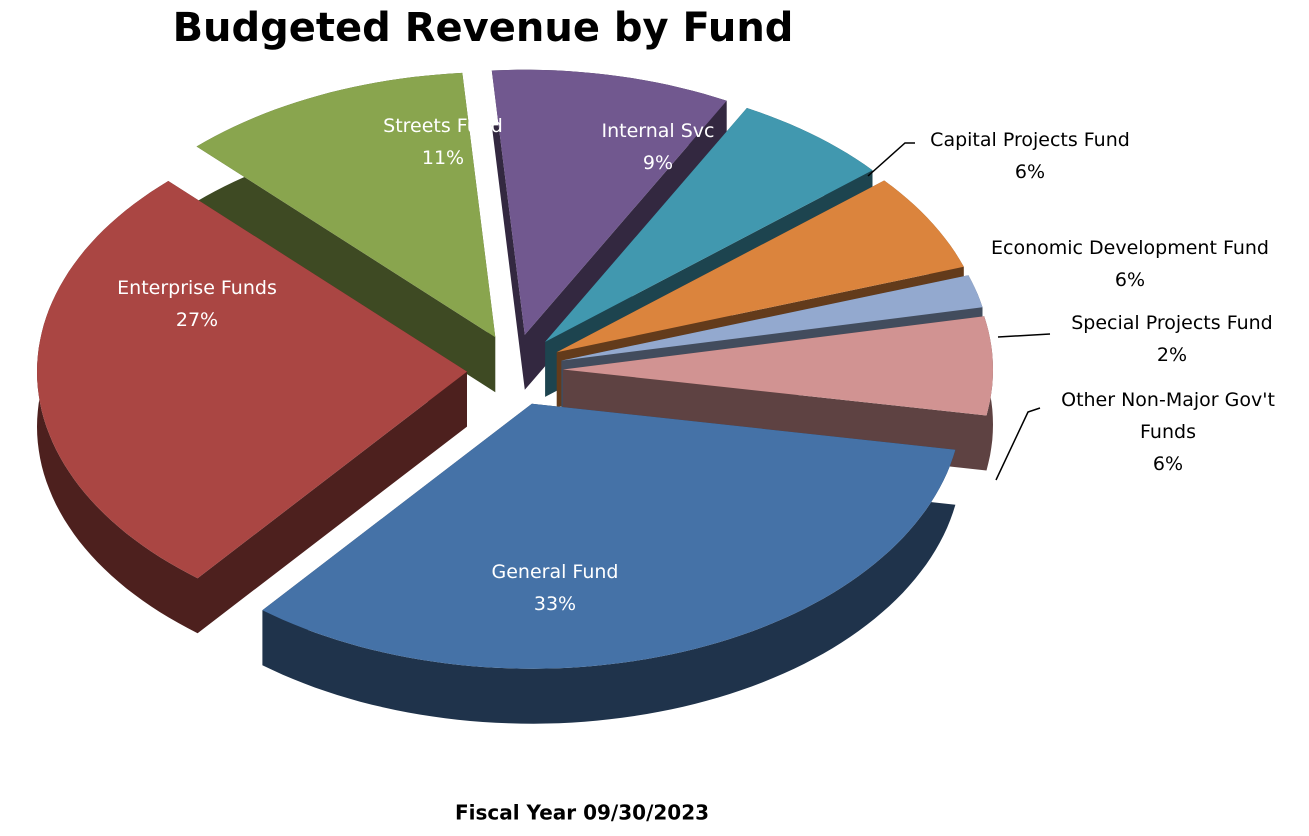  What do you see at coordinates (483, 28) in the screenshot?
I see `chart-title: Budgeted Revenue by Fund` at bounding box center [483, 28].